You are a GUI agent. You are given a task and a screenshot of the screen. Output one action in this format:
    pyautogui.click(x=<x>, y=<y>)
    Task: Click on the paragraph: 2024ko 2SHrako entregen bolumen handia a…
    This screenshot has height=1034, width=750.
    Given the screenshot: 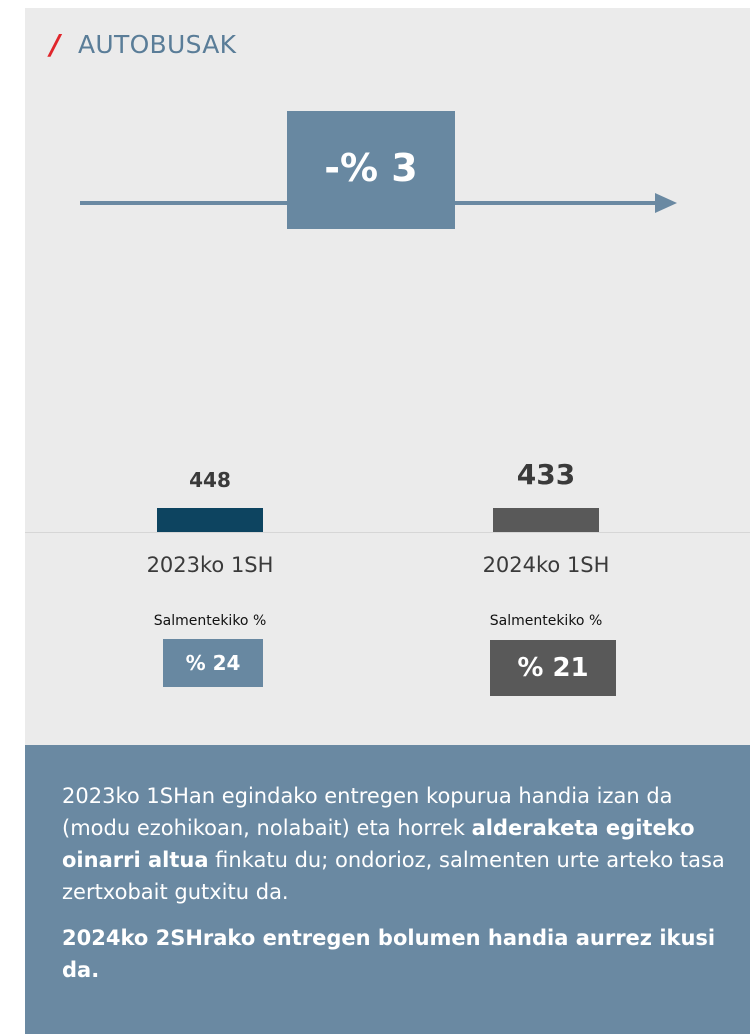 What is the action you would take?
    pyautogui.click(x=397, y=954)
    